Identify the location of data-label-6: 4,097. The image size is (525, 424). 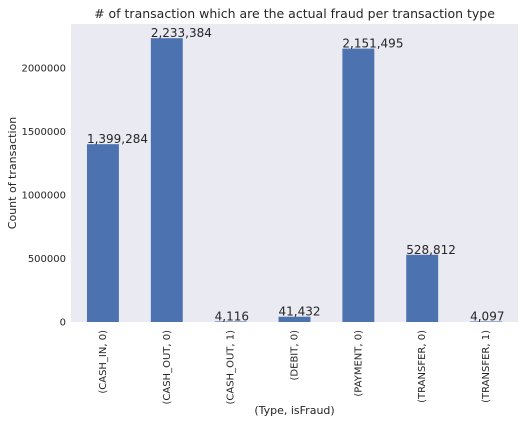
(487, 316).